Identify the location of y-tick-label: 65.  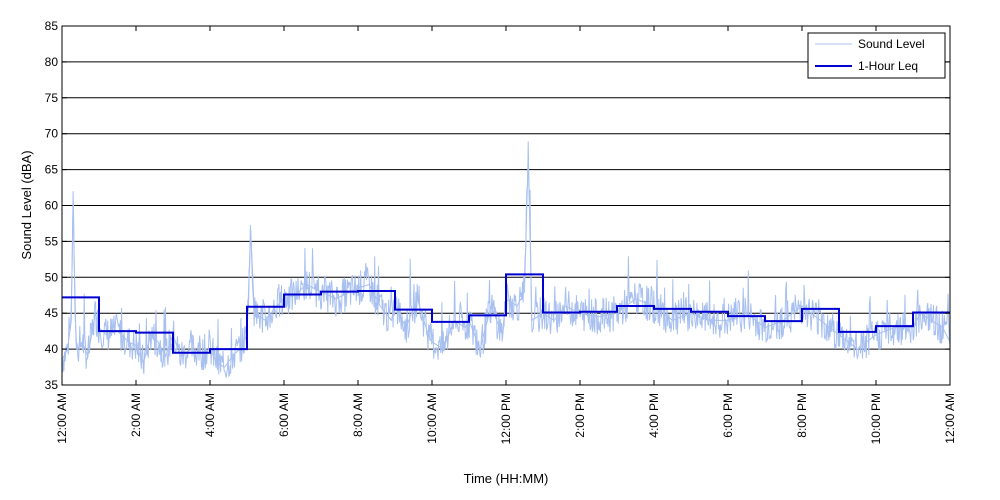
(52, 170).